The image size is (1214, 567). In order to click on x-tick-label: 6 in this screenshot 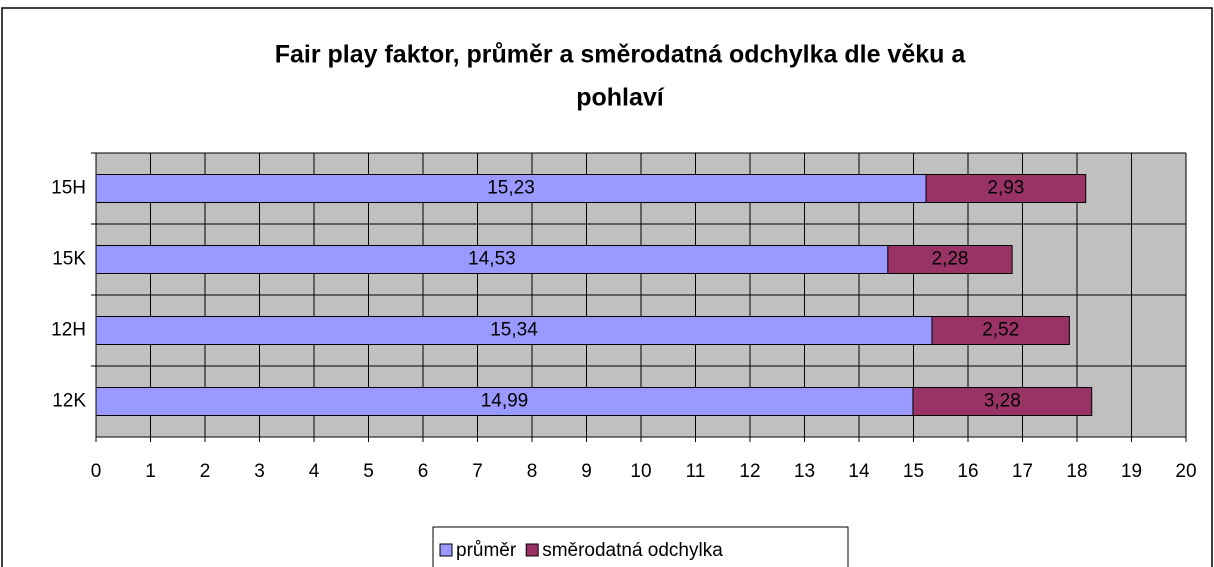, I will do `click(423, 471)`.